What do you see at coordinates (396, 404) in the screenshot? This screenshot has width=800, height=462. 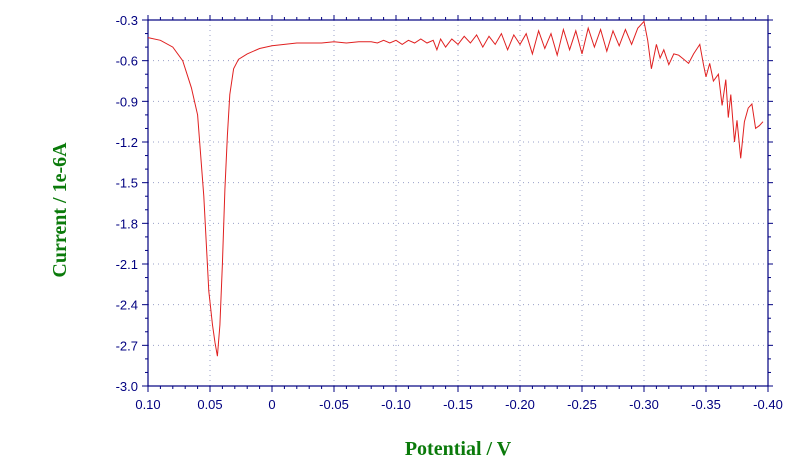 I see `x-tick-label: -0.10` at bounding box center [396, 404].